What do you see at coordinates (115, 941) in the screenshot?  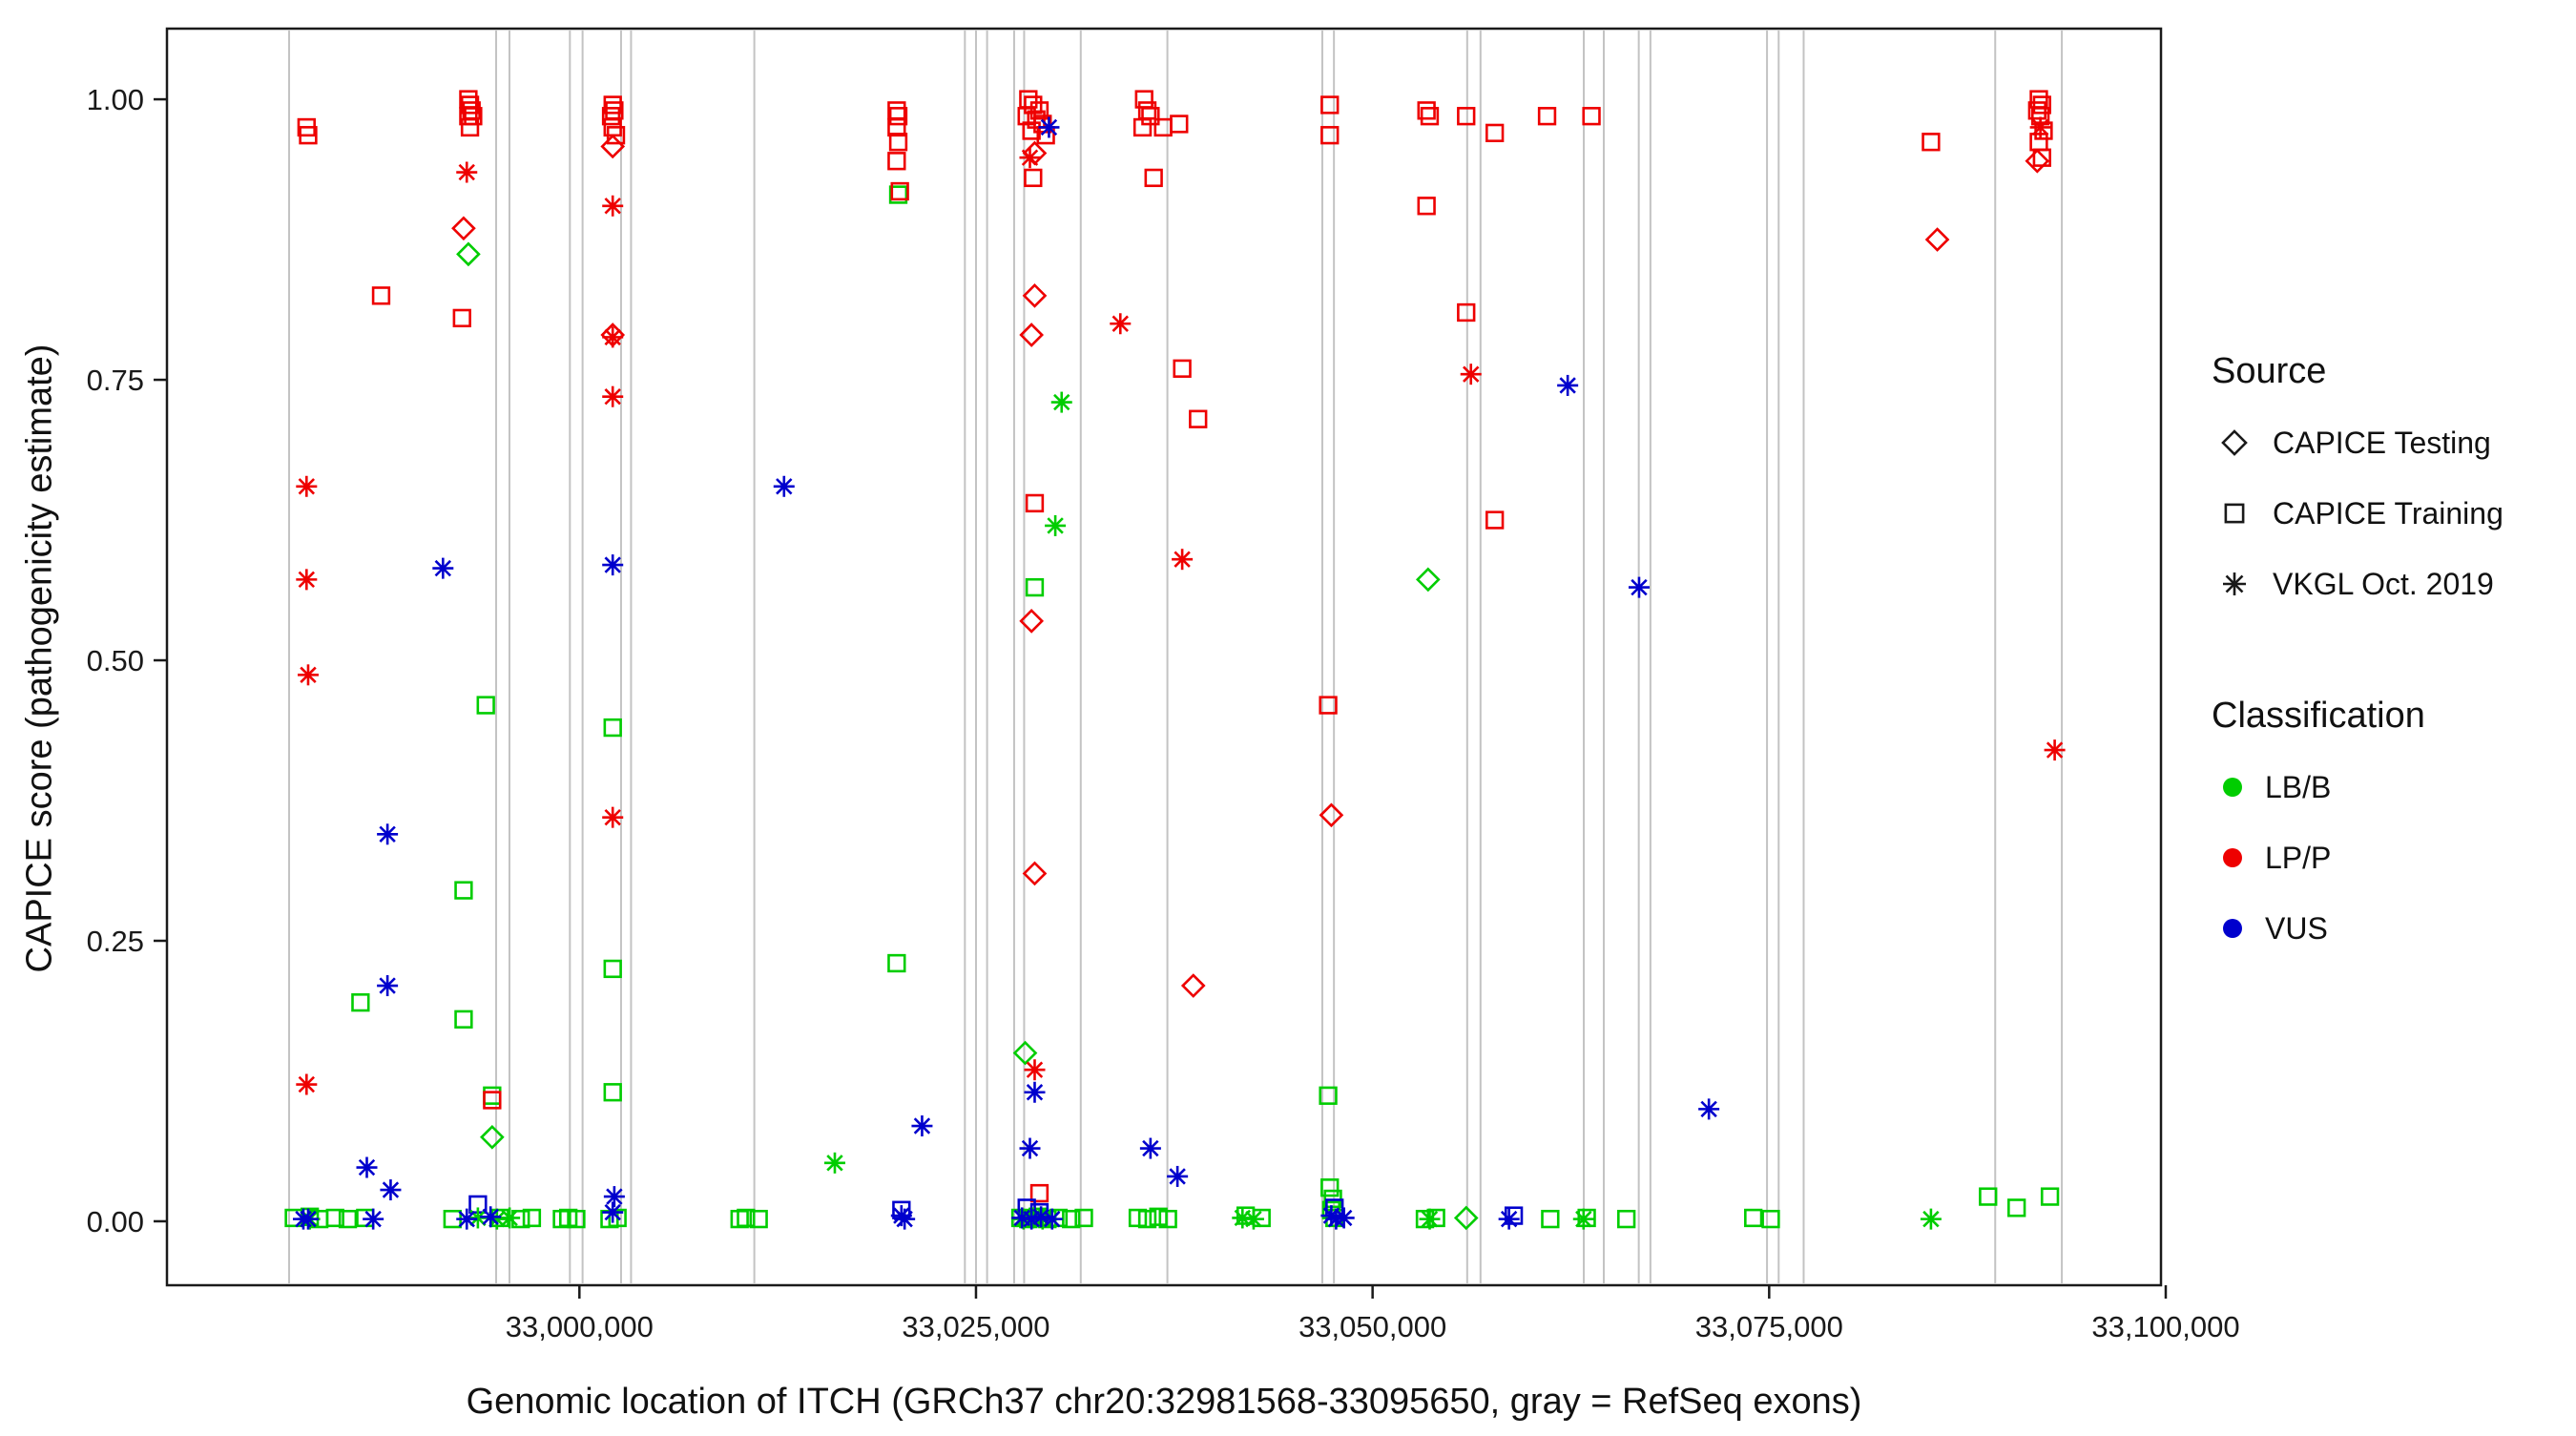 I see `y-tick-label: 0.25` at bounding box center [115, 941].